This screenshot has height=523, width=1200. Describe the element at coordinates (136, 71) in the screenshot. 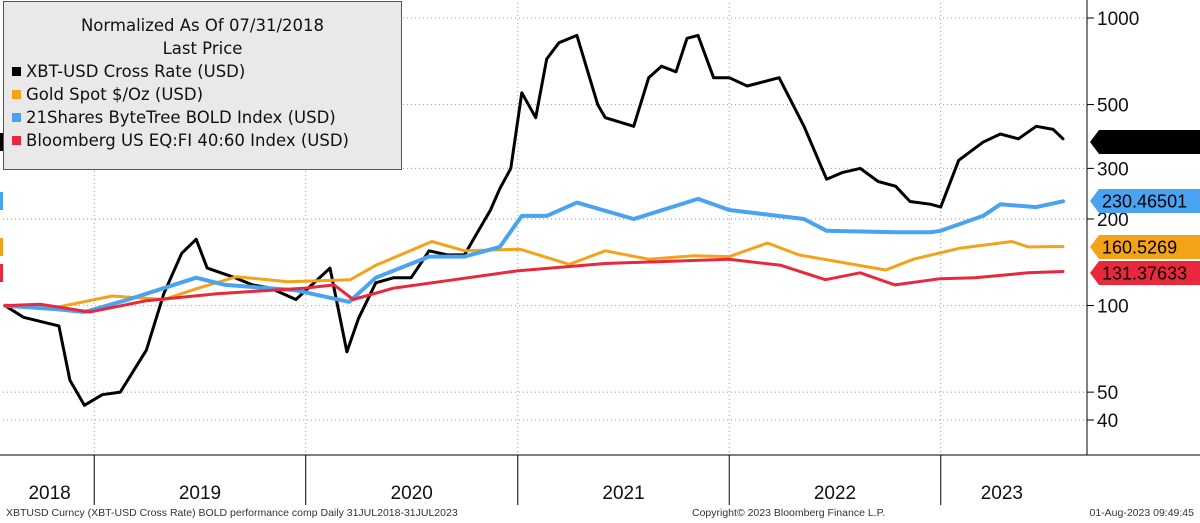

I see `legend-label-xbt: XBT-USD Cross Rate (USD)` at that location.